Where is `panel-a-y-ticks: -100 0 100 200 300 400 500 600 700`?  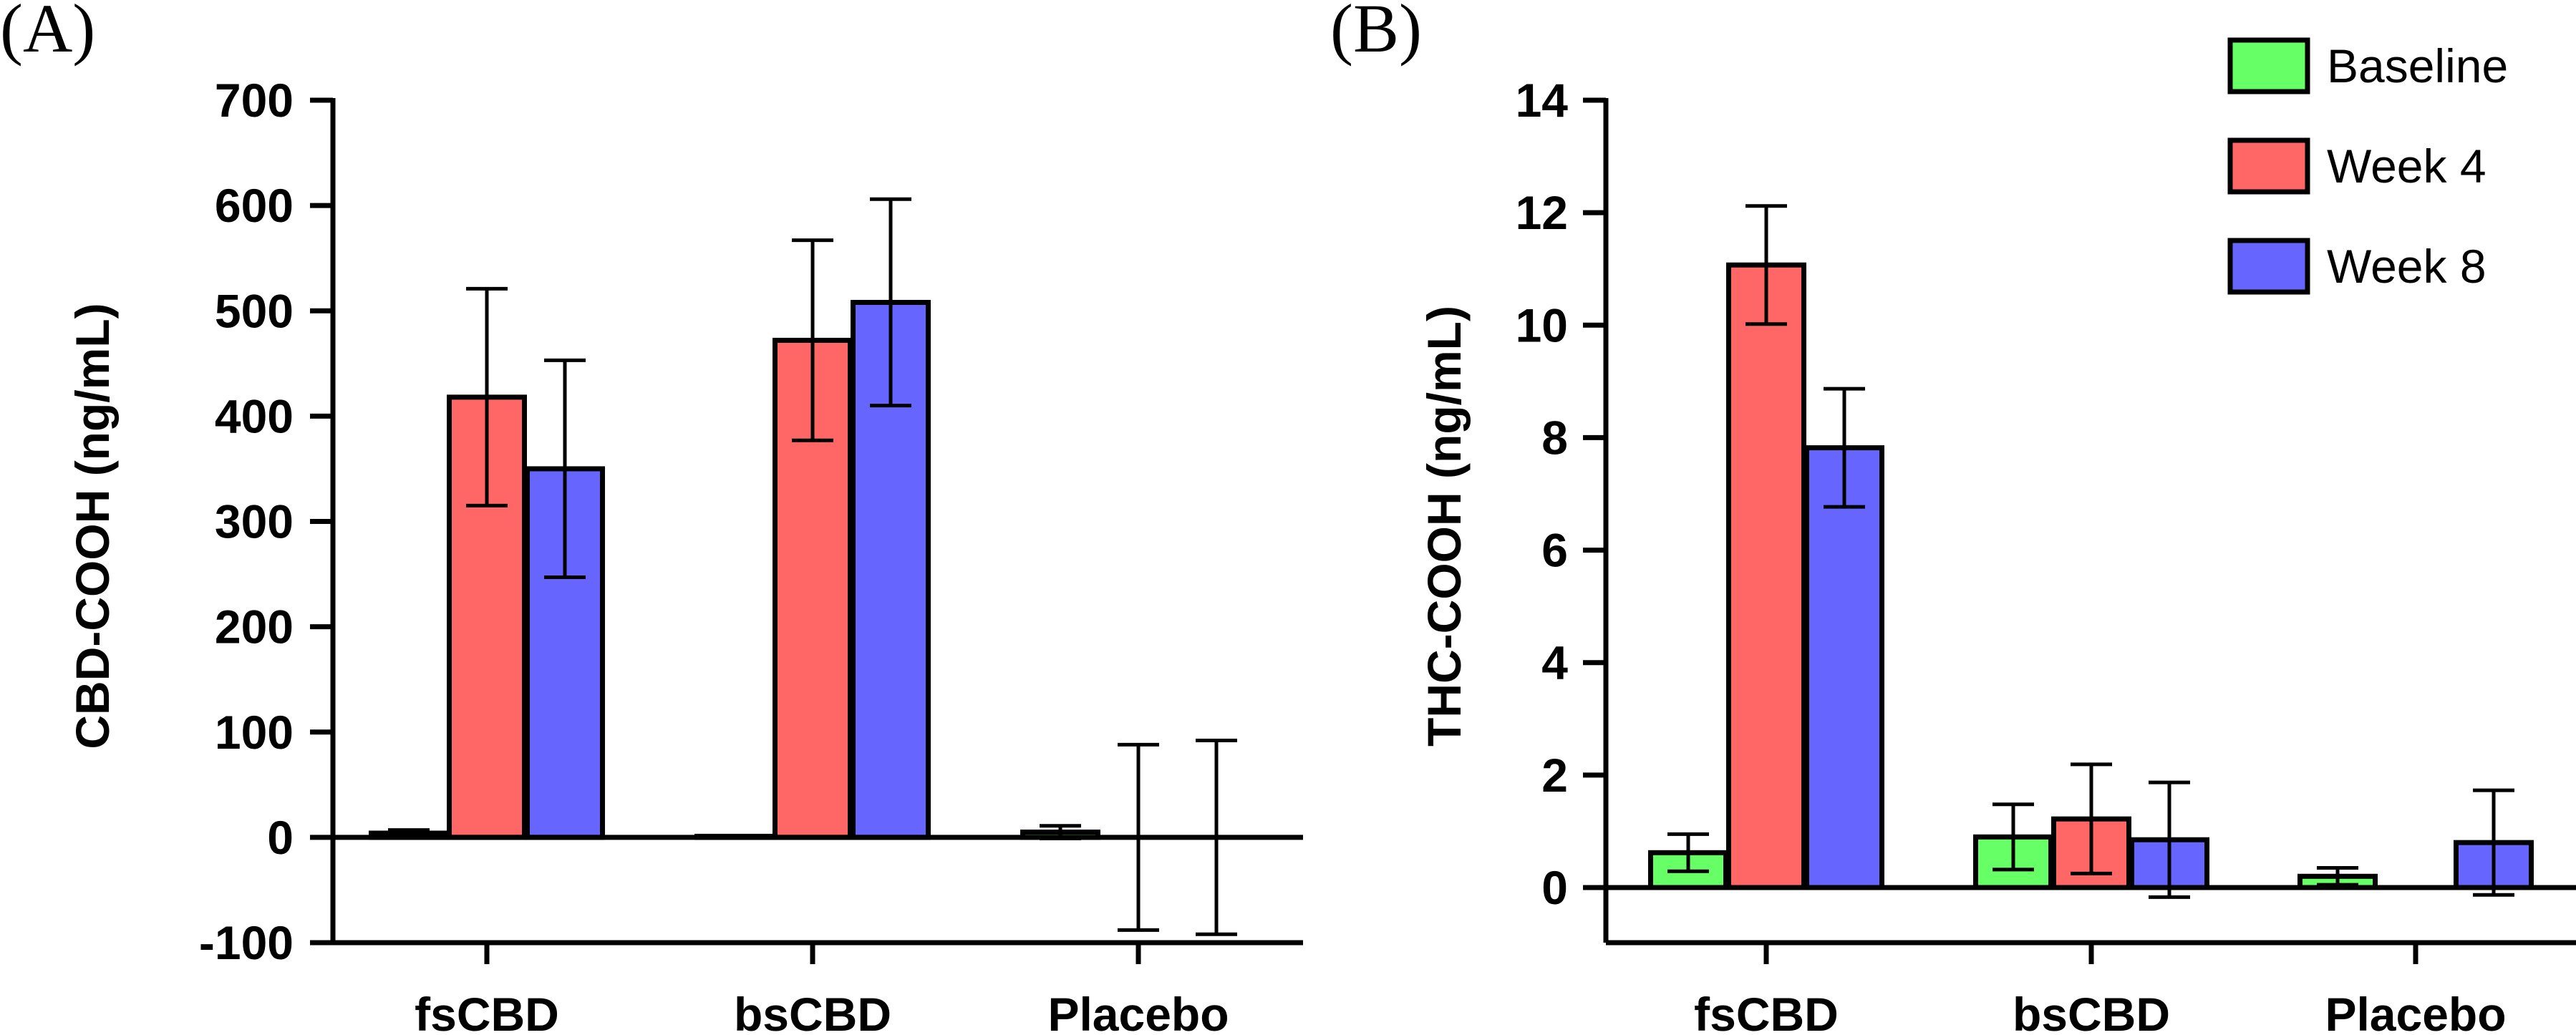
panel-a-y-ticks: -100 0 100 200 300 400 500 600 700 is located at coordinates (266, 521).